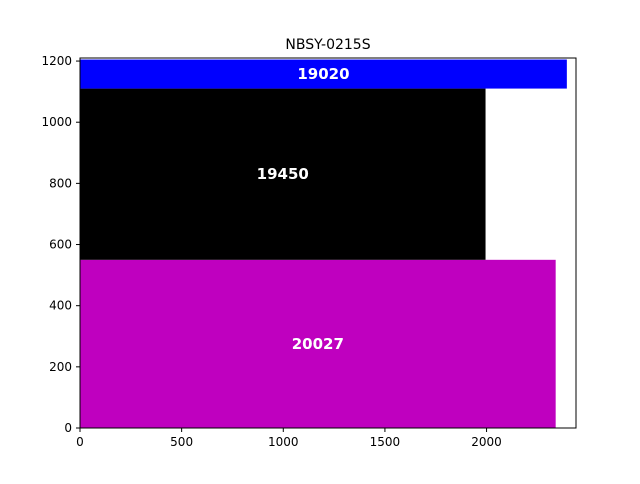 The width and height of the screenshot is (640, 484). Describe the element at coordinates (68, 428) in the screenshot. I see `y-tick-label: 0` at that location.